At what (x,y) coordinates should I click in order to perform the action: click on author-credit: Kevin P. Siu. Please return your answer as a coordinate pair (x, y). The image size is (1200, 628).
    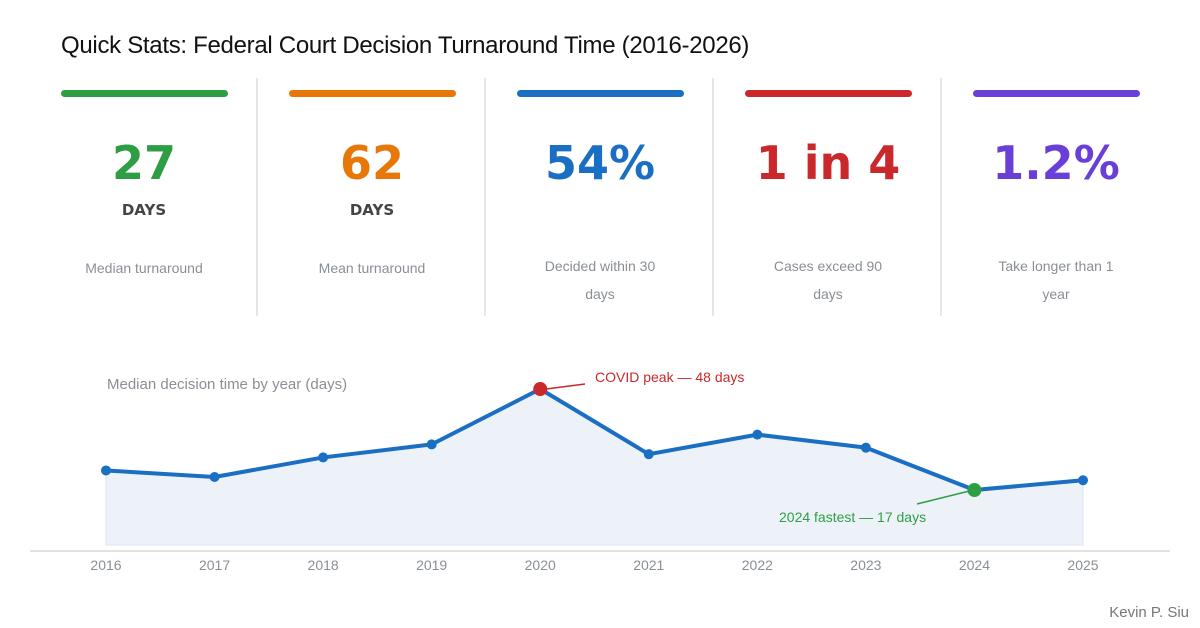
    Looking at the image, I should click on (1149, 612).